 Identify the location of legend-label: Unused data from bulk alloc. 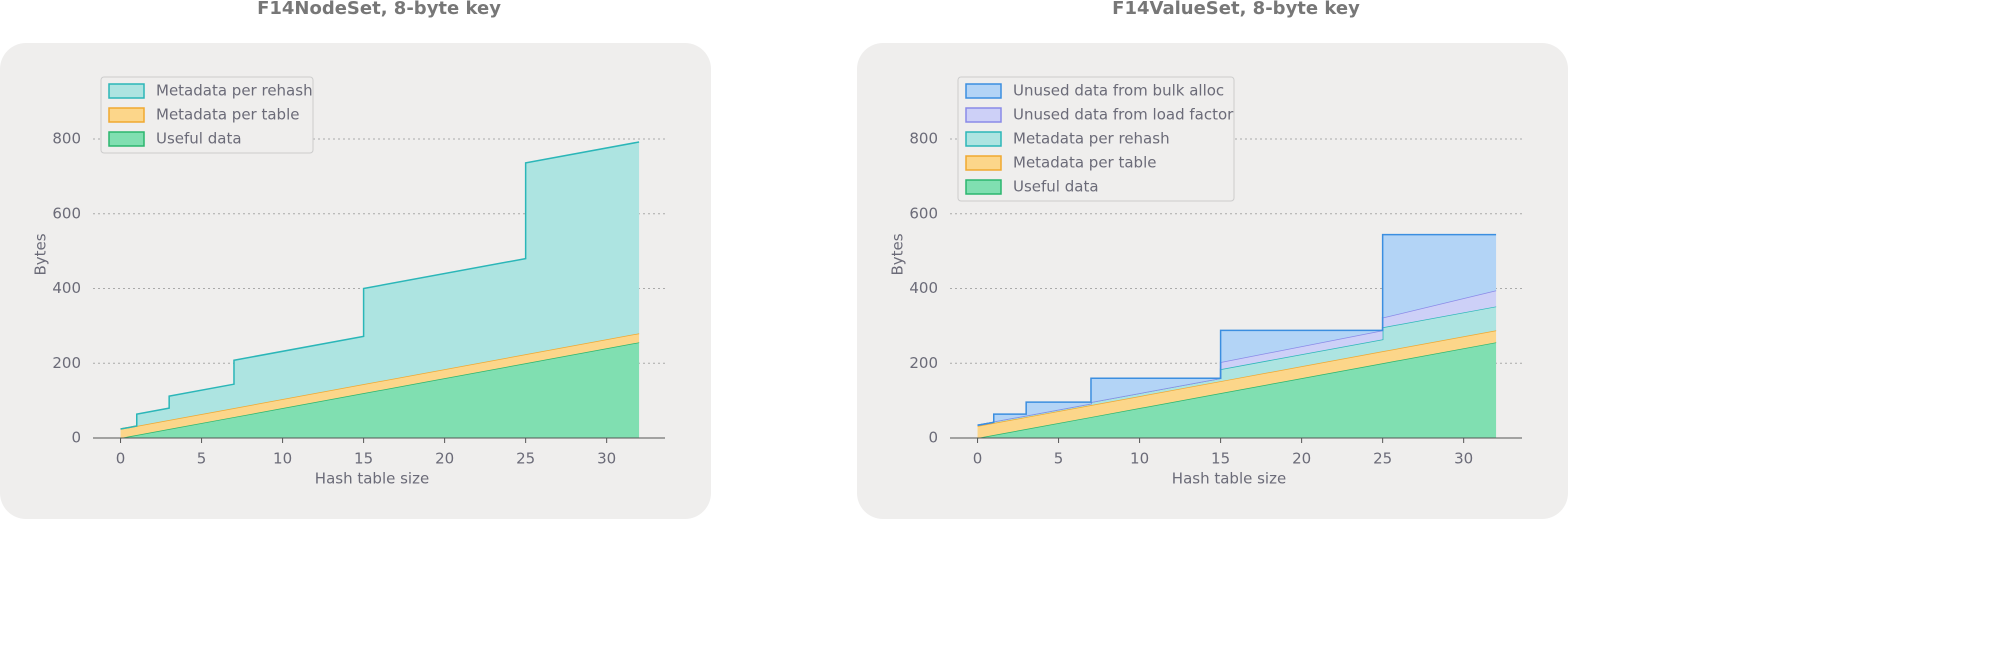
(1118, 91).